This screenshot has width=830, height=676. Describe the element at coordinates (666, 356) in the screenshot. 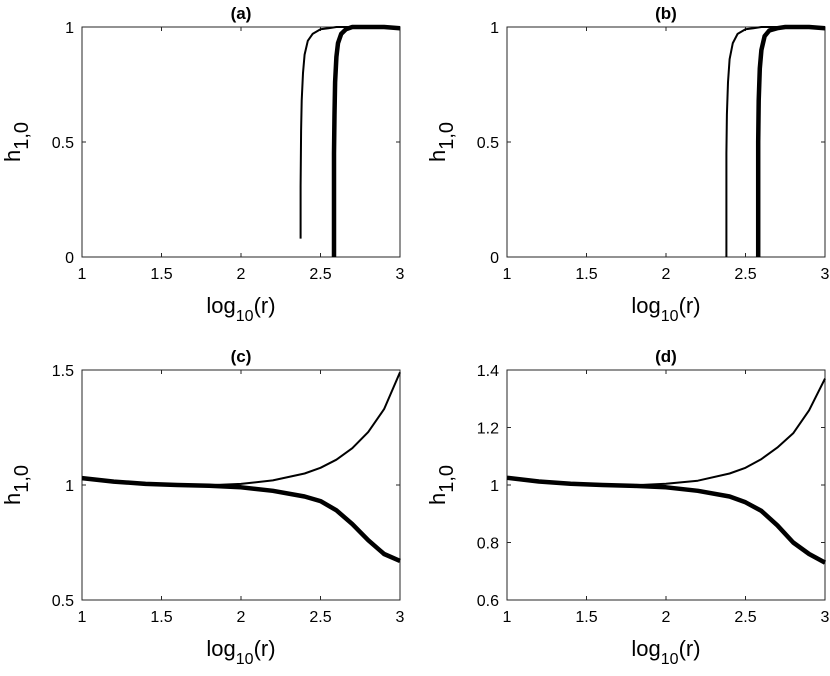

I see `panel-title: (d)` at that location.